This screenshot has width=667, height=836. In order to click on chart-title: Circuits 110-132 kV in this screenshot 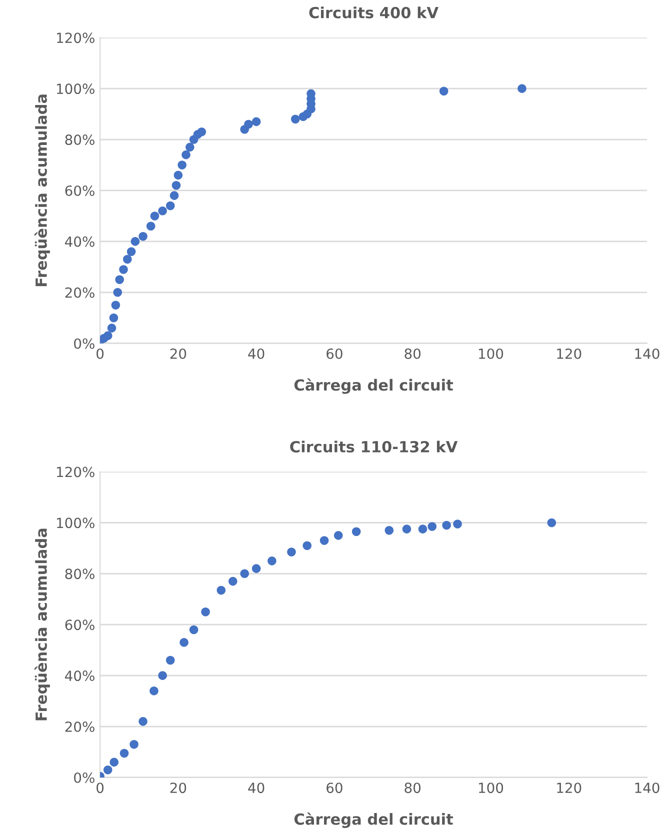, I will do `click(374, 446)`.